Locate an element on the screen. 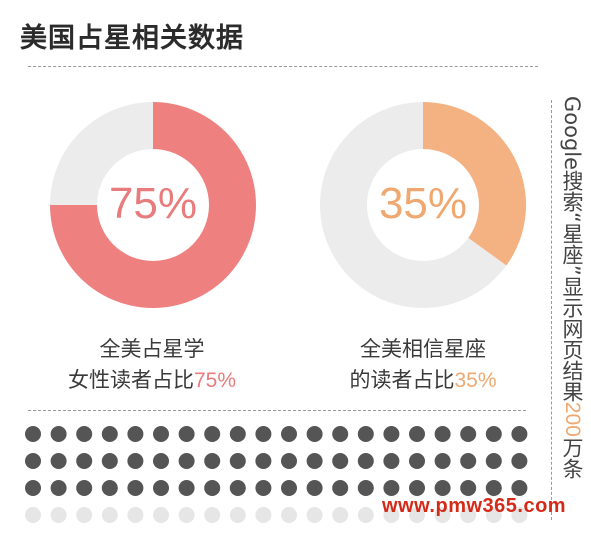 This screenshot has height=535, width=591. side-note-prefix: Google搜索“星座”显示网页结果 is located at coordinates (572, 249).